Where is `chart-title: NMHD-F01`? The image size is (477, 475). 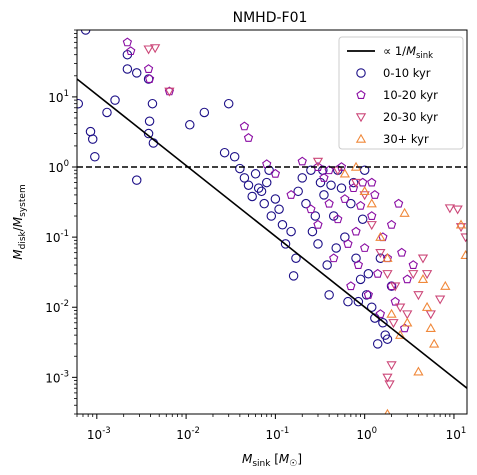 chart-title: NMHD-F01 is located at coordinates (270, 18).